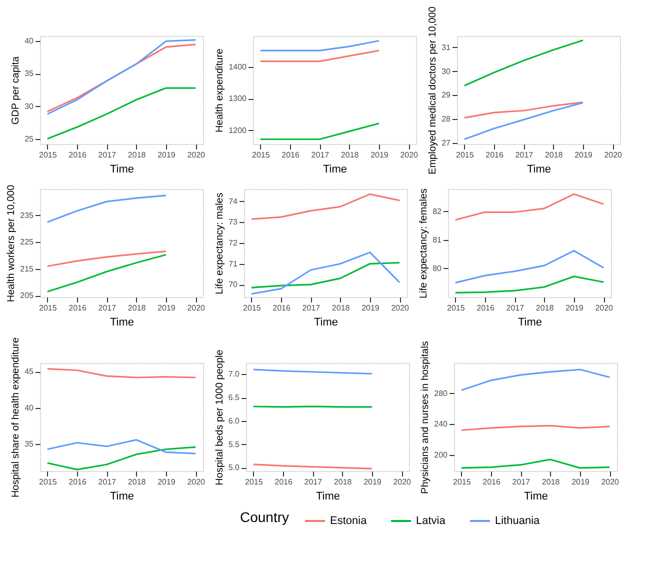 The image size is (669, 564). Describe the element at coordinates (233, 201) in the screenshot. I see `y-tick-label: 74` at that location.